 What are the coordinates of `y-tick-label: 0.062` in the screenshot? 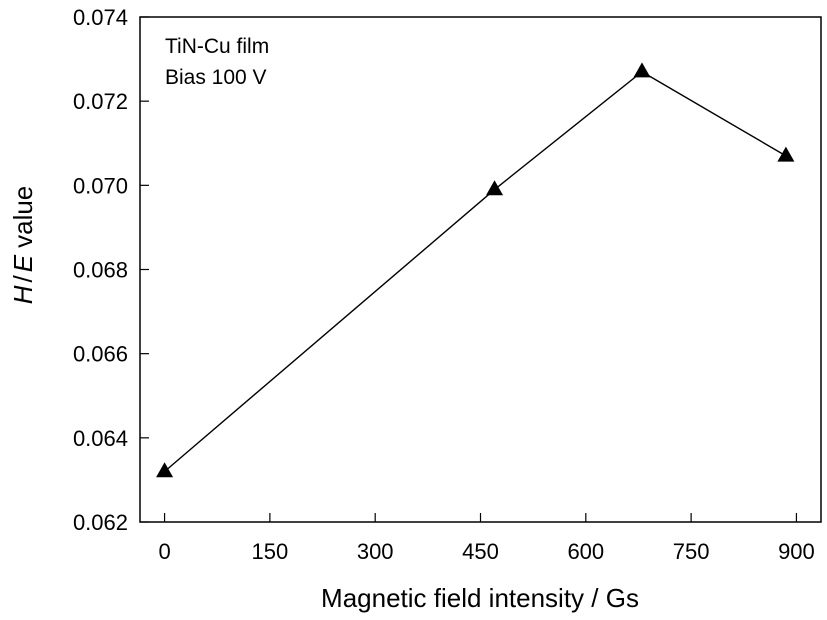 It's located at (100, 522).